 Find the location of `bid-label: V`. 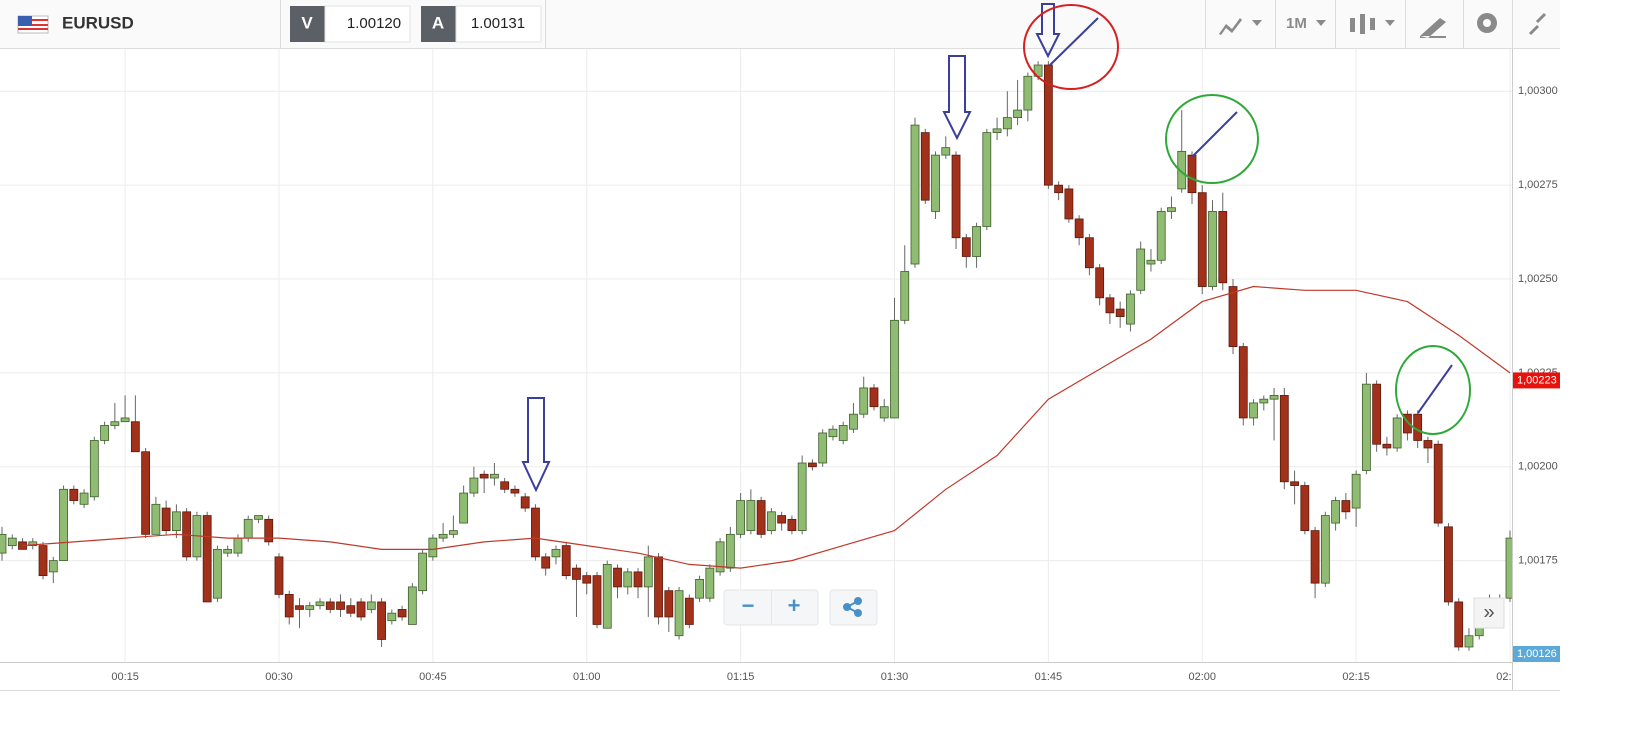

bid-label: V is located at coordinates (307, 22).